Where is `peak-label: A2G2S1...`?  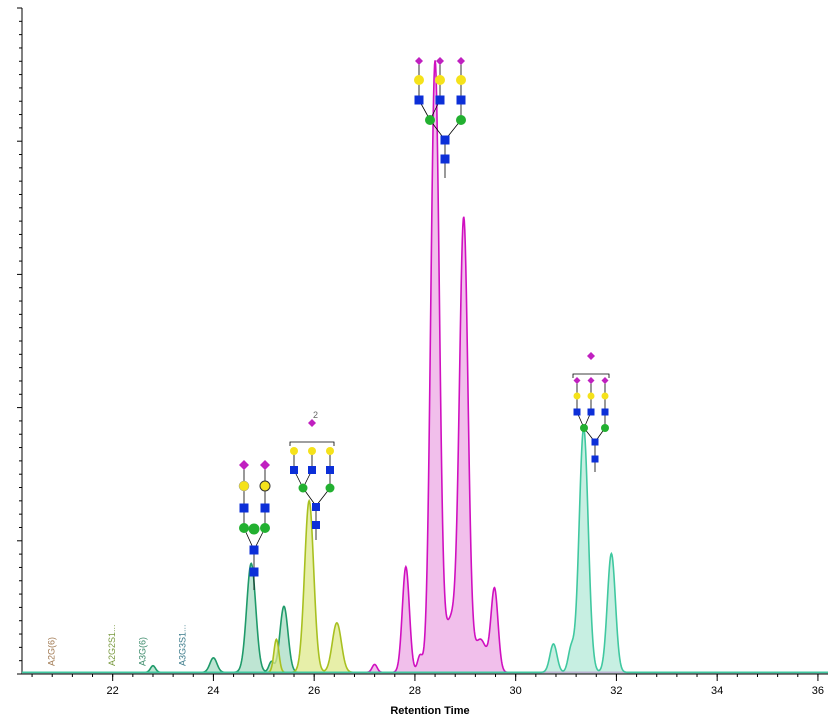
peak-label: A2G2S1... is located at coordinates (112, 645).